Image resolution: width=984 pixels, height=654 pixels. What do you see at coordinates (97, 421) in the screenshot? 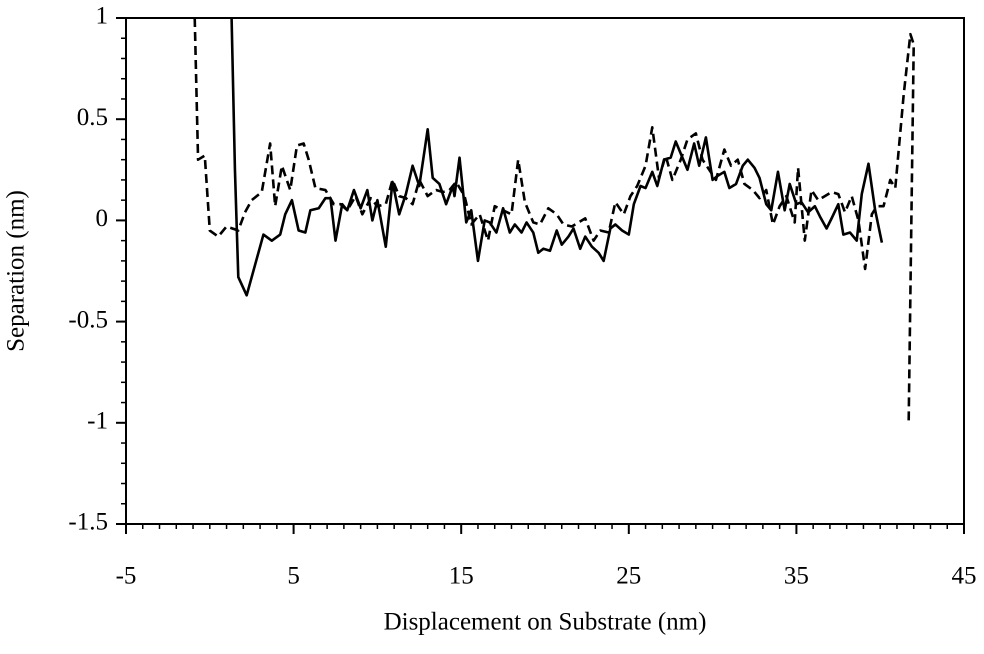
I see `y-tick-label: -1` at bounding box center [97, 421].